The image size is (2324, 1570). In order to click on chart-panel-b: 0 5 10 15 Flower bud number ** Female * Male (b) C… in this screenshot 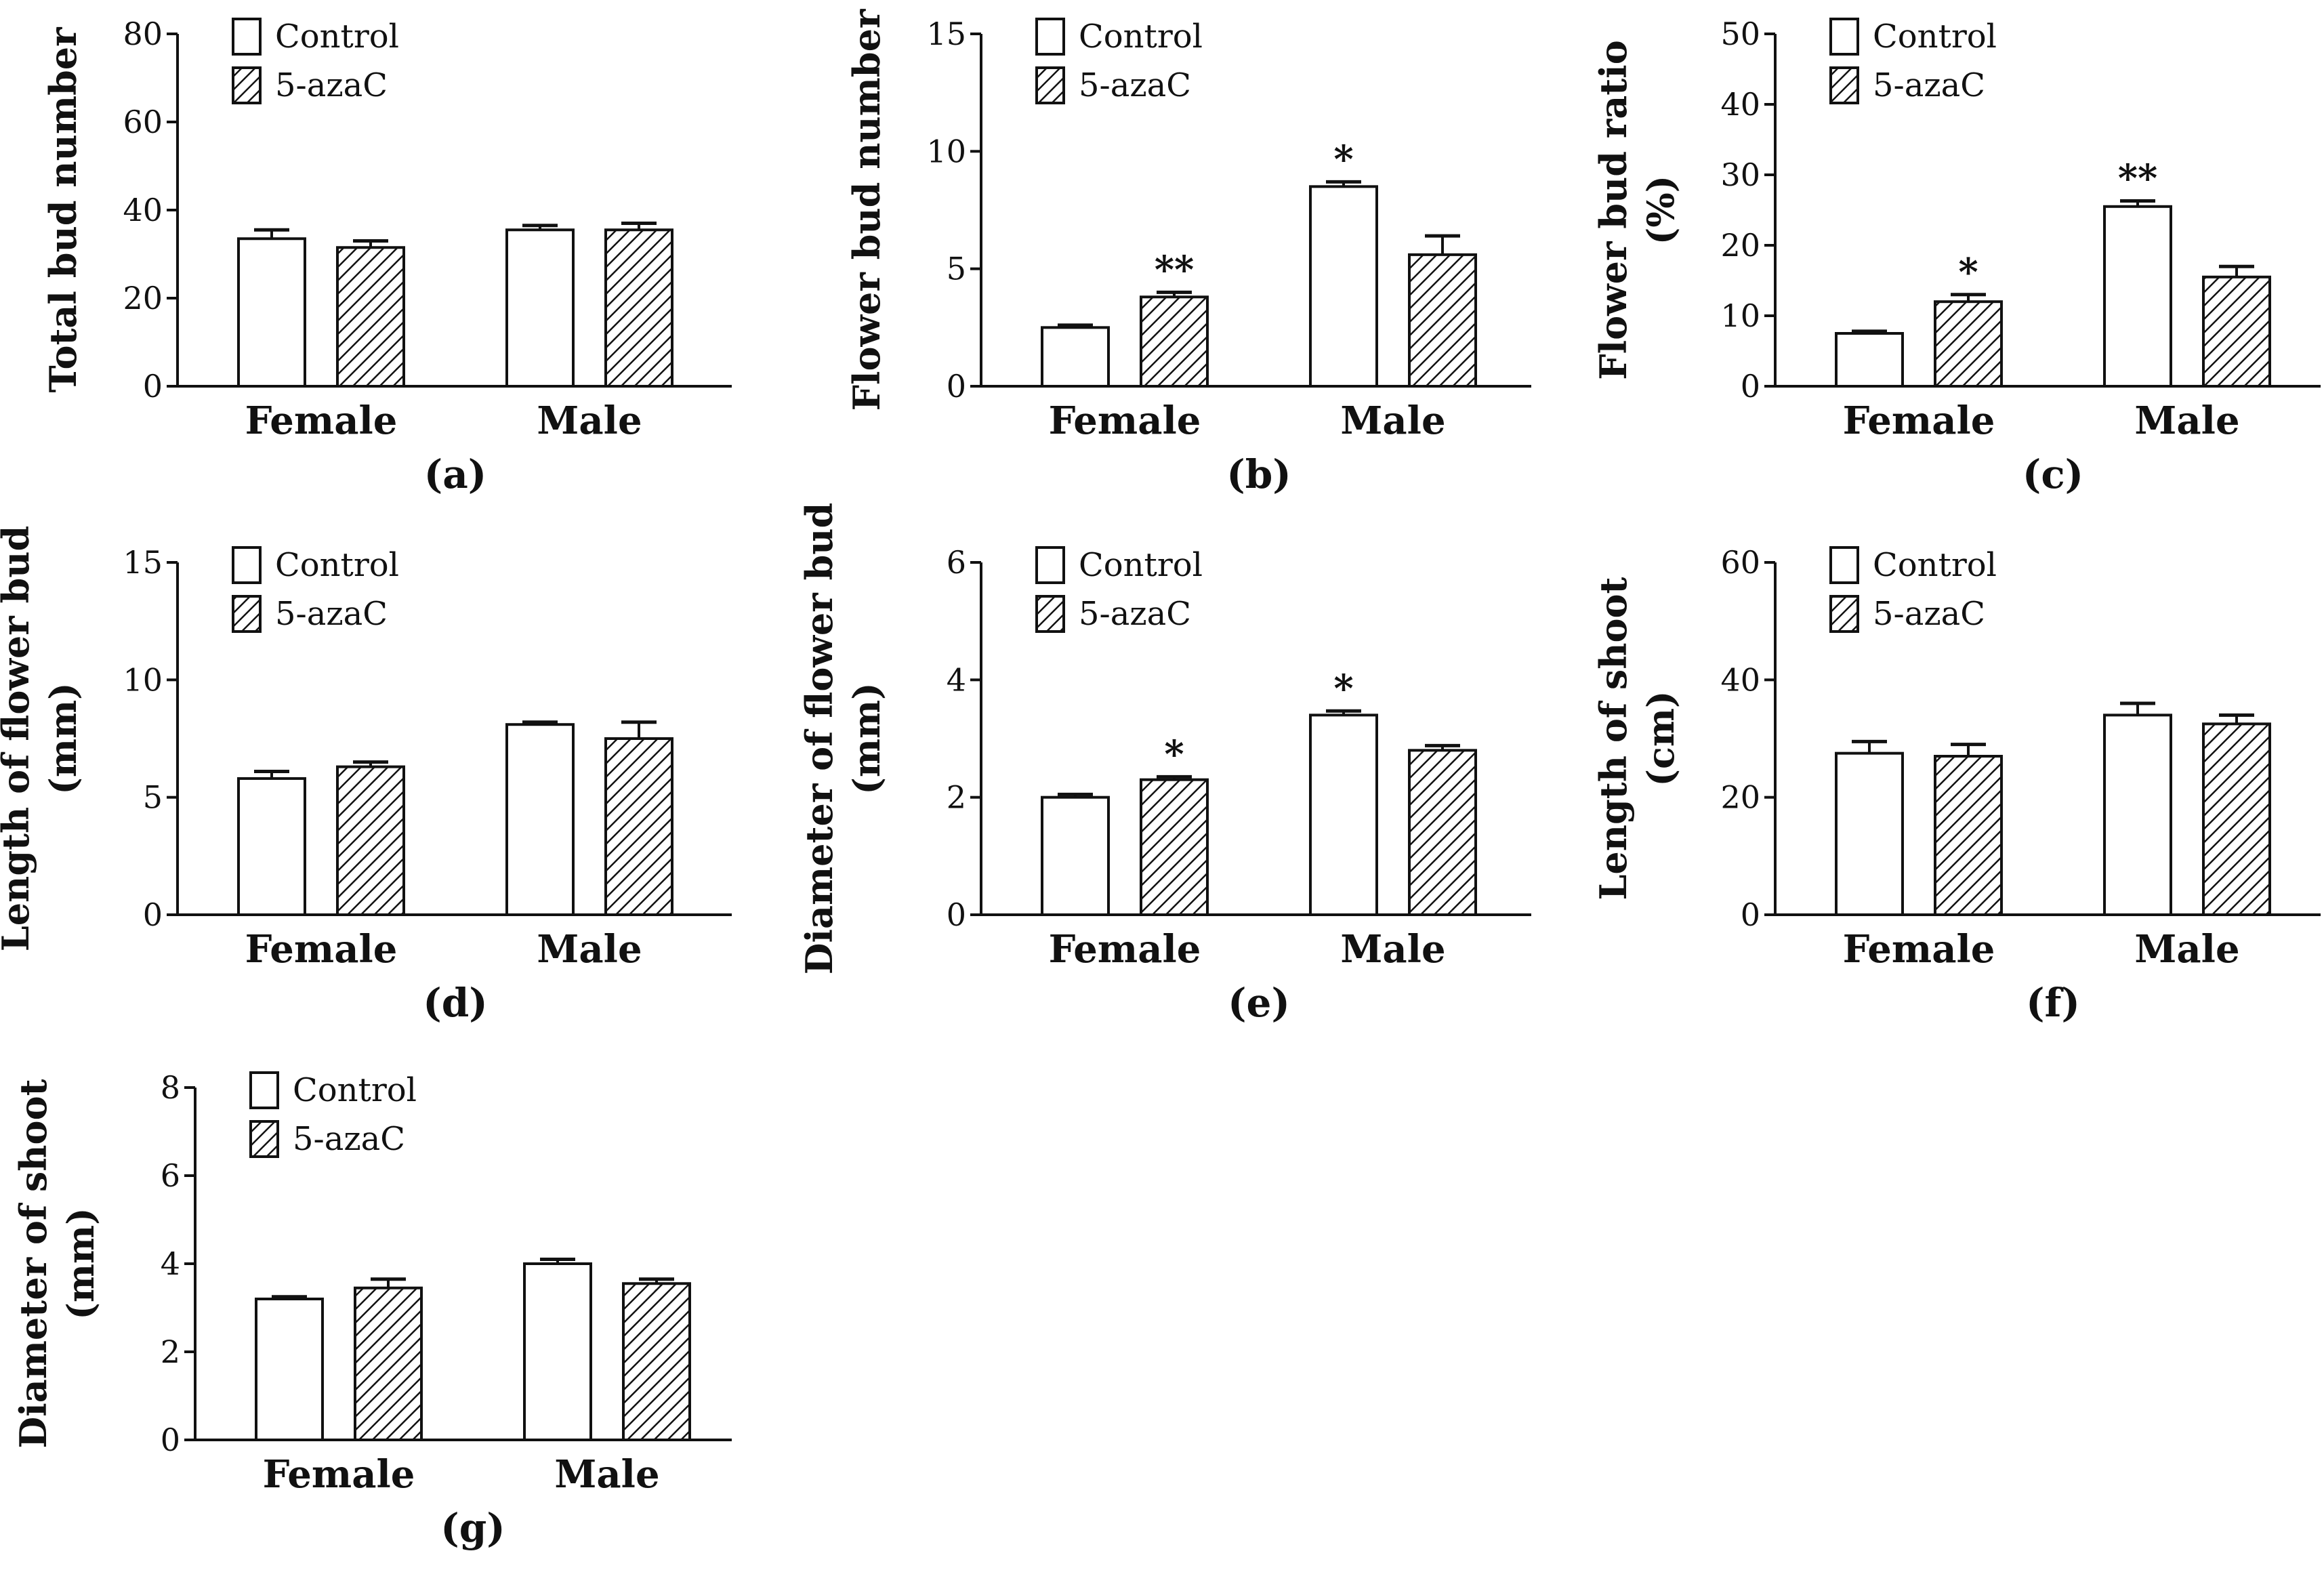, I will do `click(1188, 253)`.